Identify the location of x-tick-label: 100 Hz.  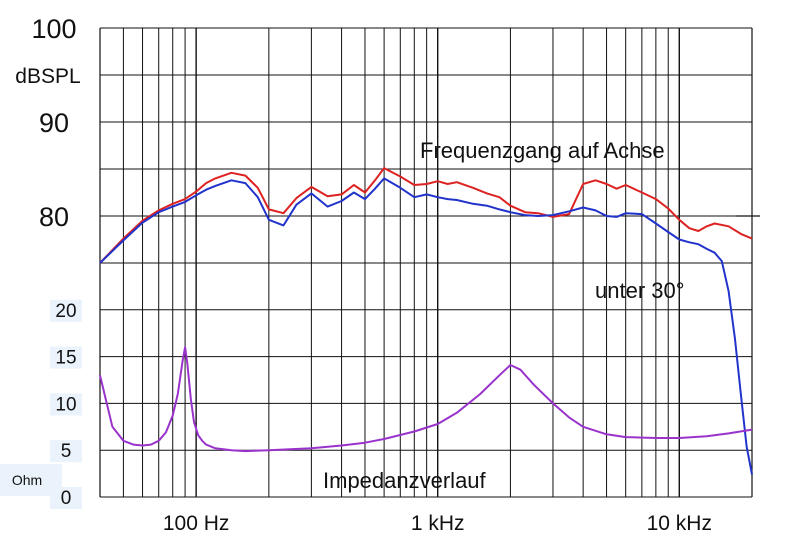
(196, 523).